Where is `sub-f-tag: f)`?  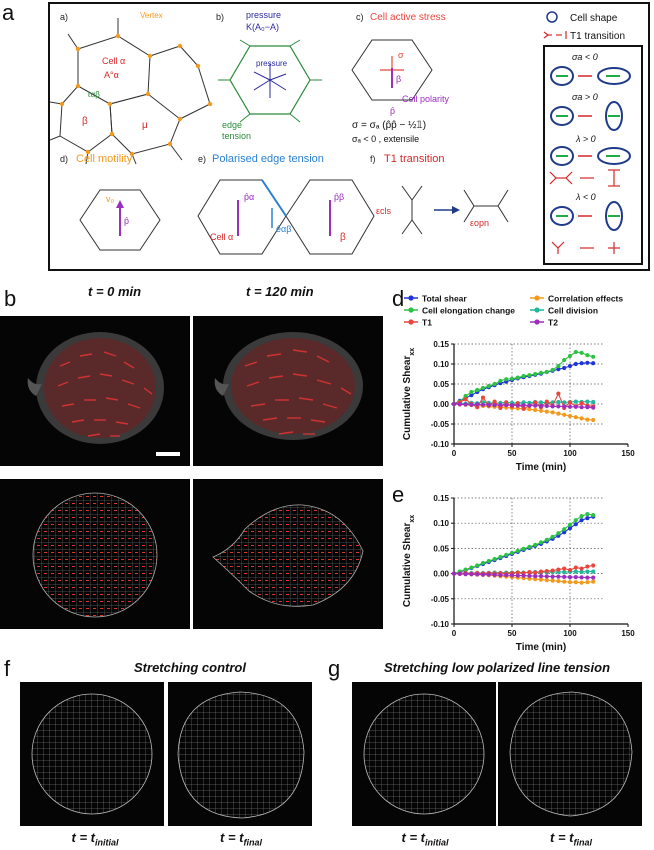
sub-f-tag: f) is located at coordinates (373, 159).